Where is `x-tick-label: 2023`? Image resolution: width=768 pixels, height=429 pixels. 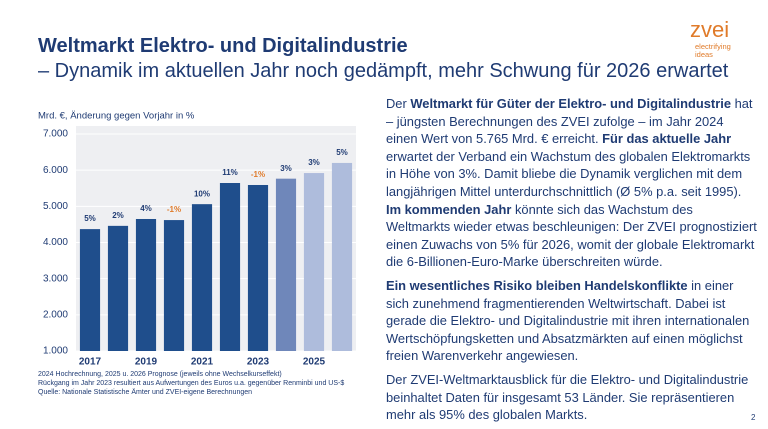 x-tick-label: 2023 is located at coordinates (258, 362).